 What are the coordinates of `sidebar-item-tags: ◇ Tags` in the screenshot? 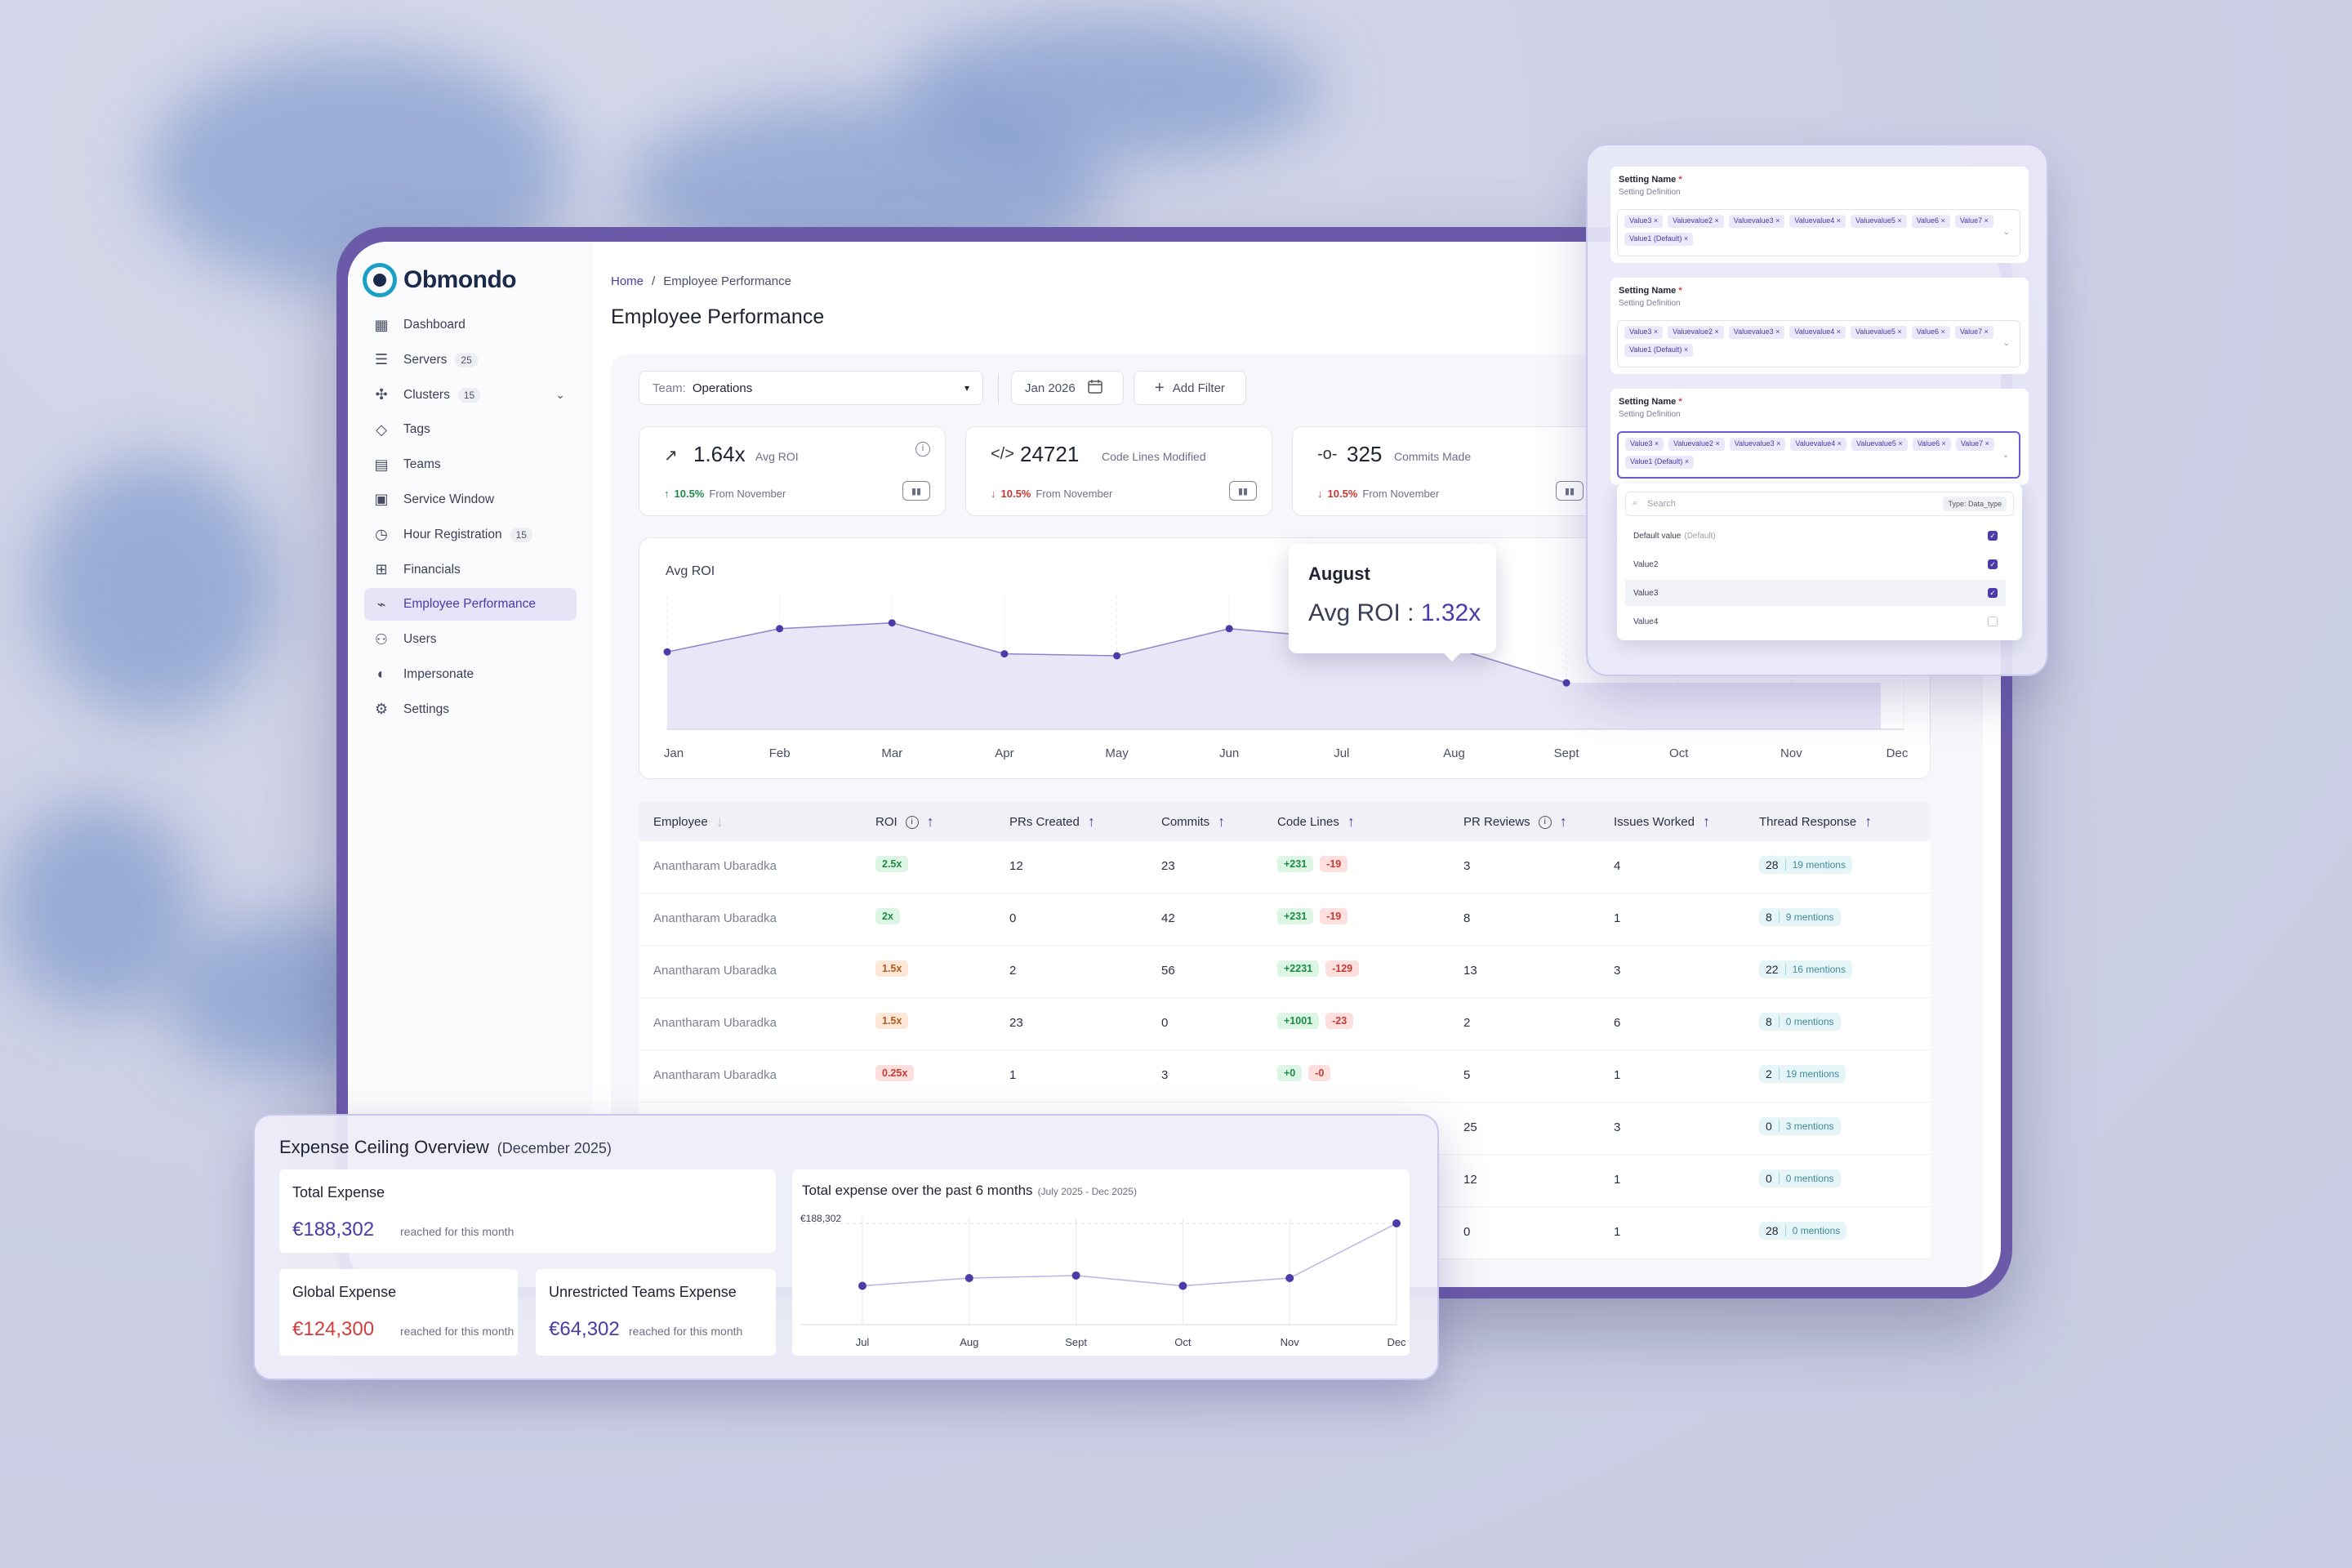 It's located at (470, 429).